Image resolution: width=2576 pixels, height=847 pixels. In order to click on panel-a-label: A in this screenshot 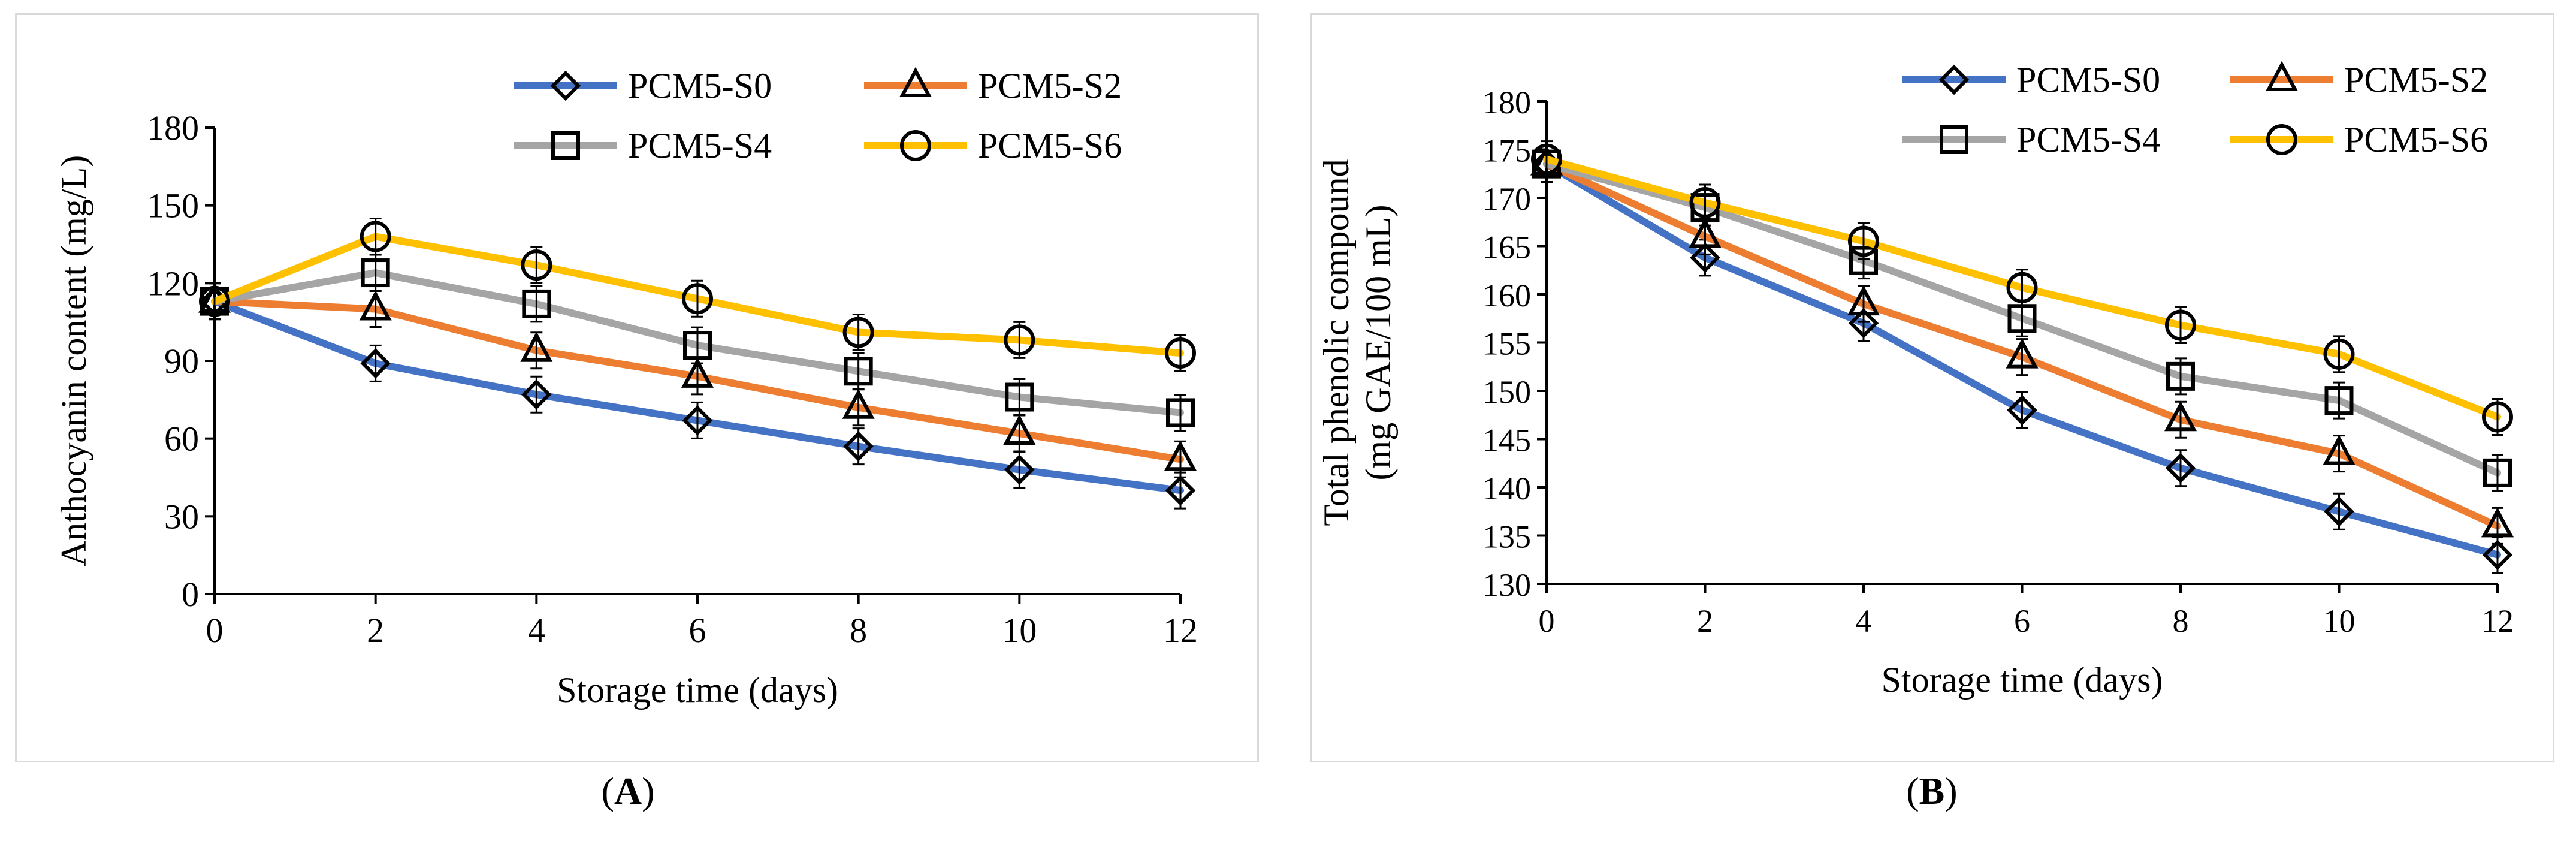, I will do `click(628, 791)`.